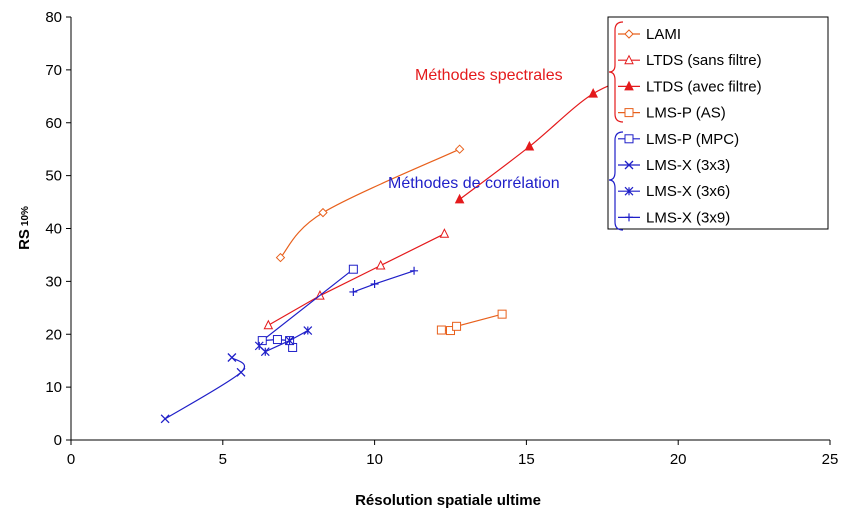  Describe the element at coordinates (678, 459) in the screenshot. I see `x-tick-label: 20` at that location.